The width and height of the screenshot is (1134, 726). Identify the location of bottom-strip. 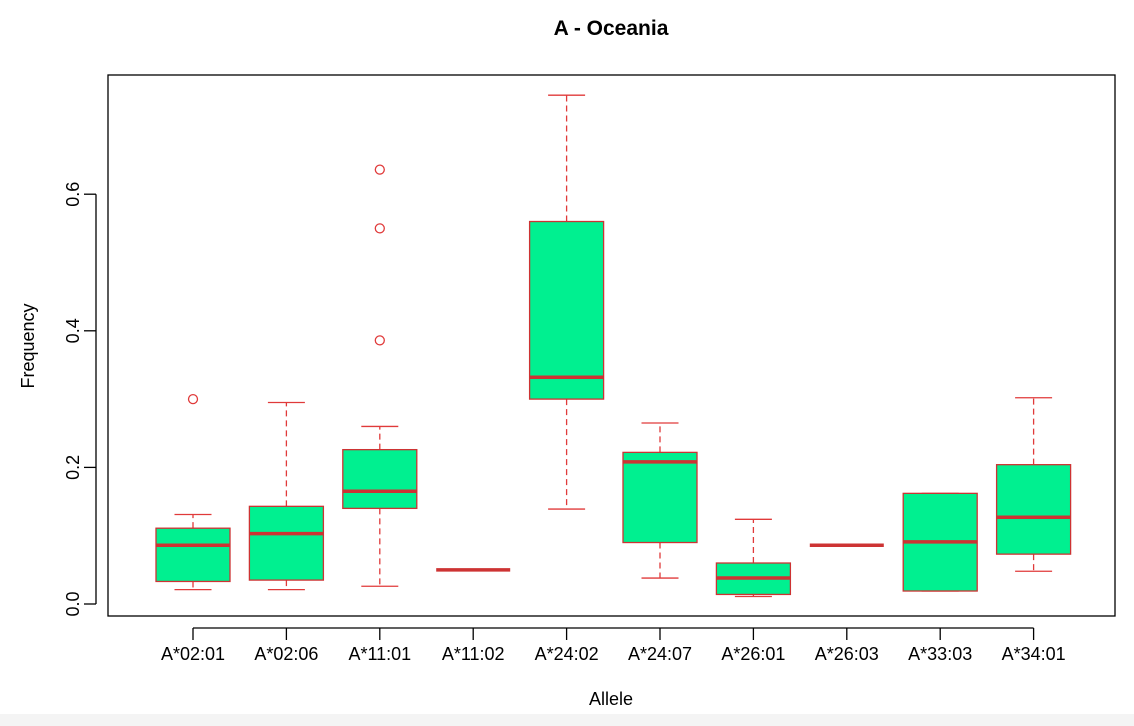
(567, 720).